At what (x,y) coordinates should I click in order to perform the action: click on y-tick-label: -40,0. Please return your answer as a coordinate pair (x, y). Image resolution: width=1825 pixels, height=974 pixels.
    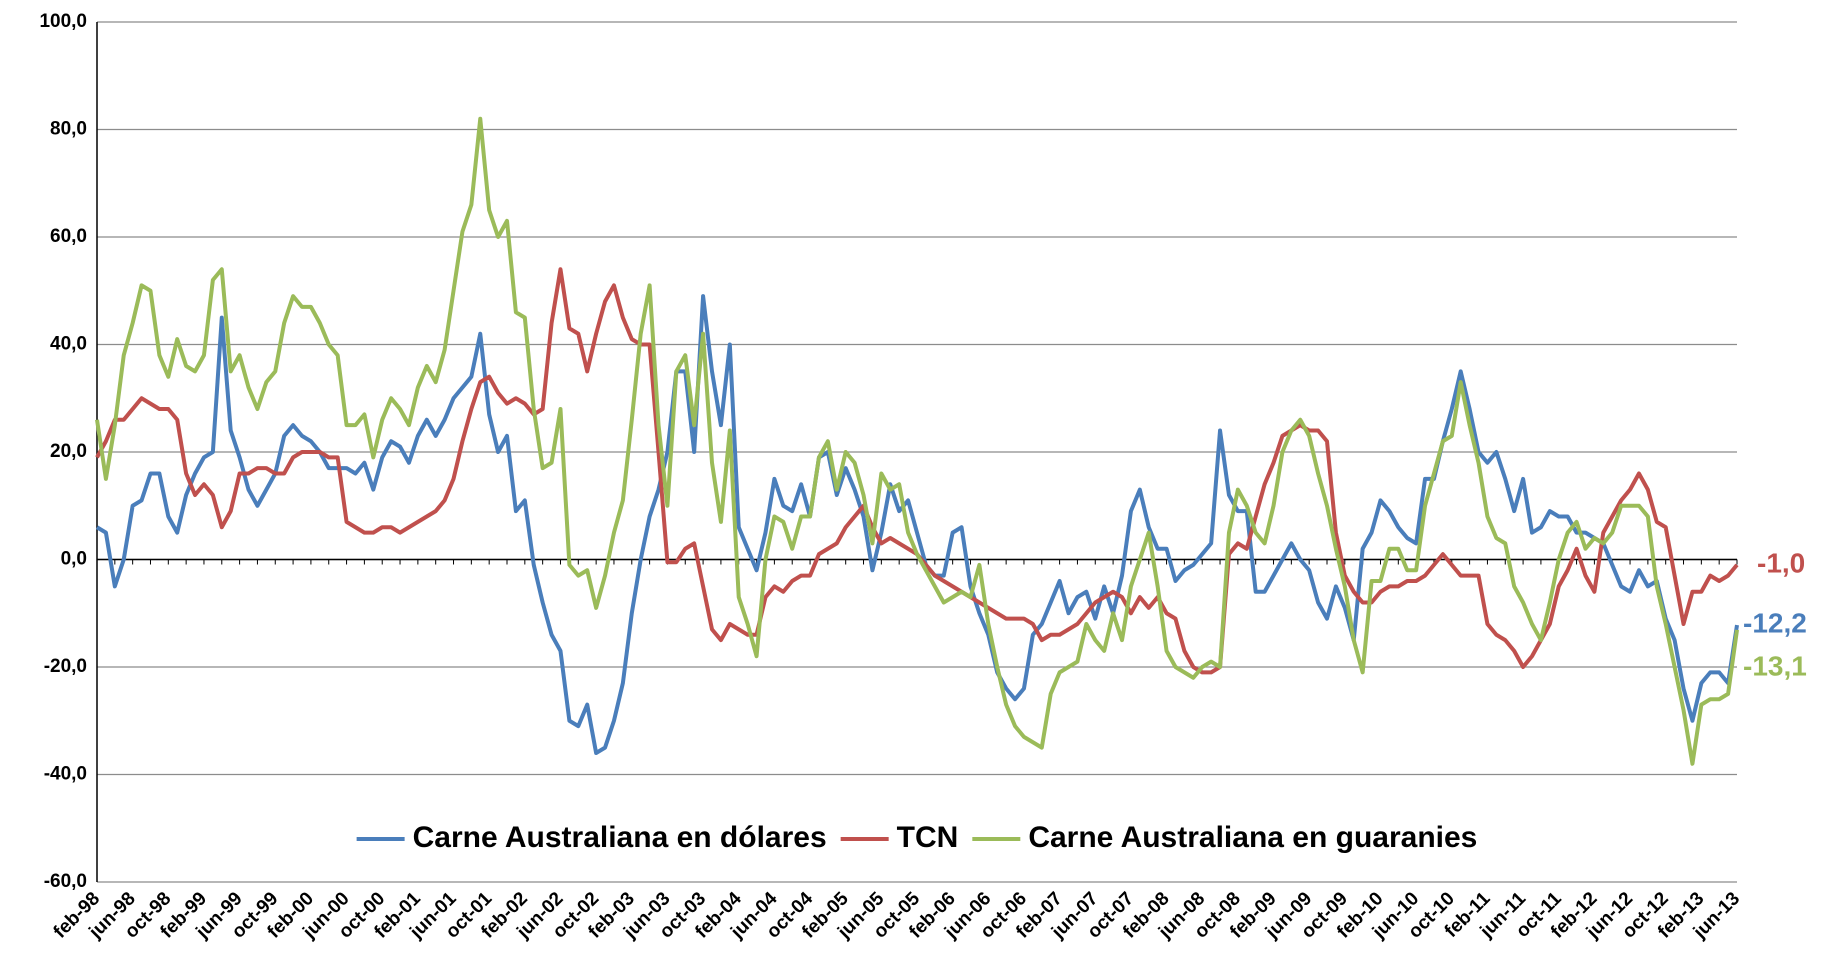
    Looking at the image, I should click on (65, 774).